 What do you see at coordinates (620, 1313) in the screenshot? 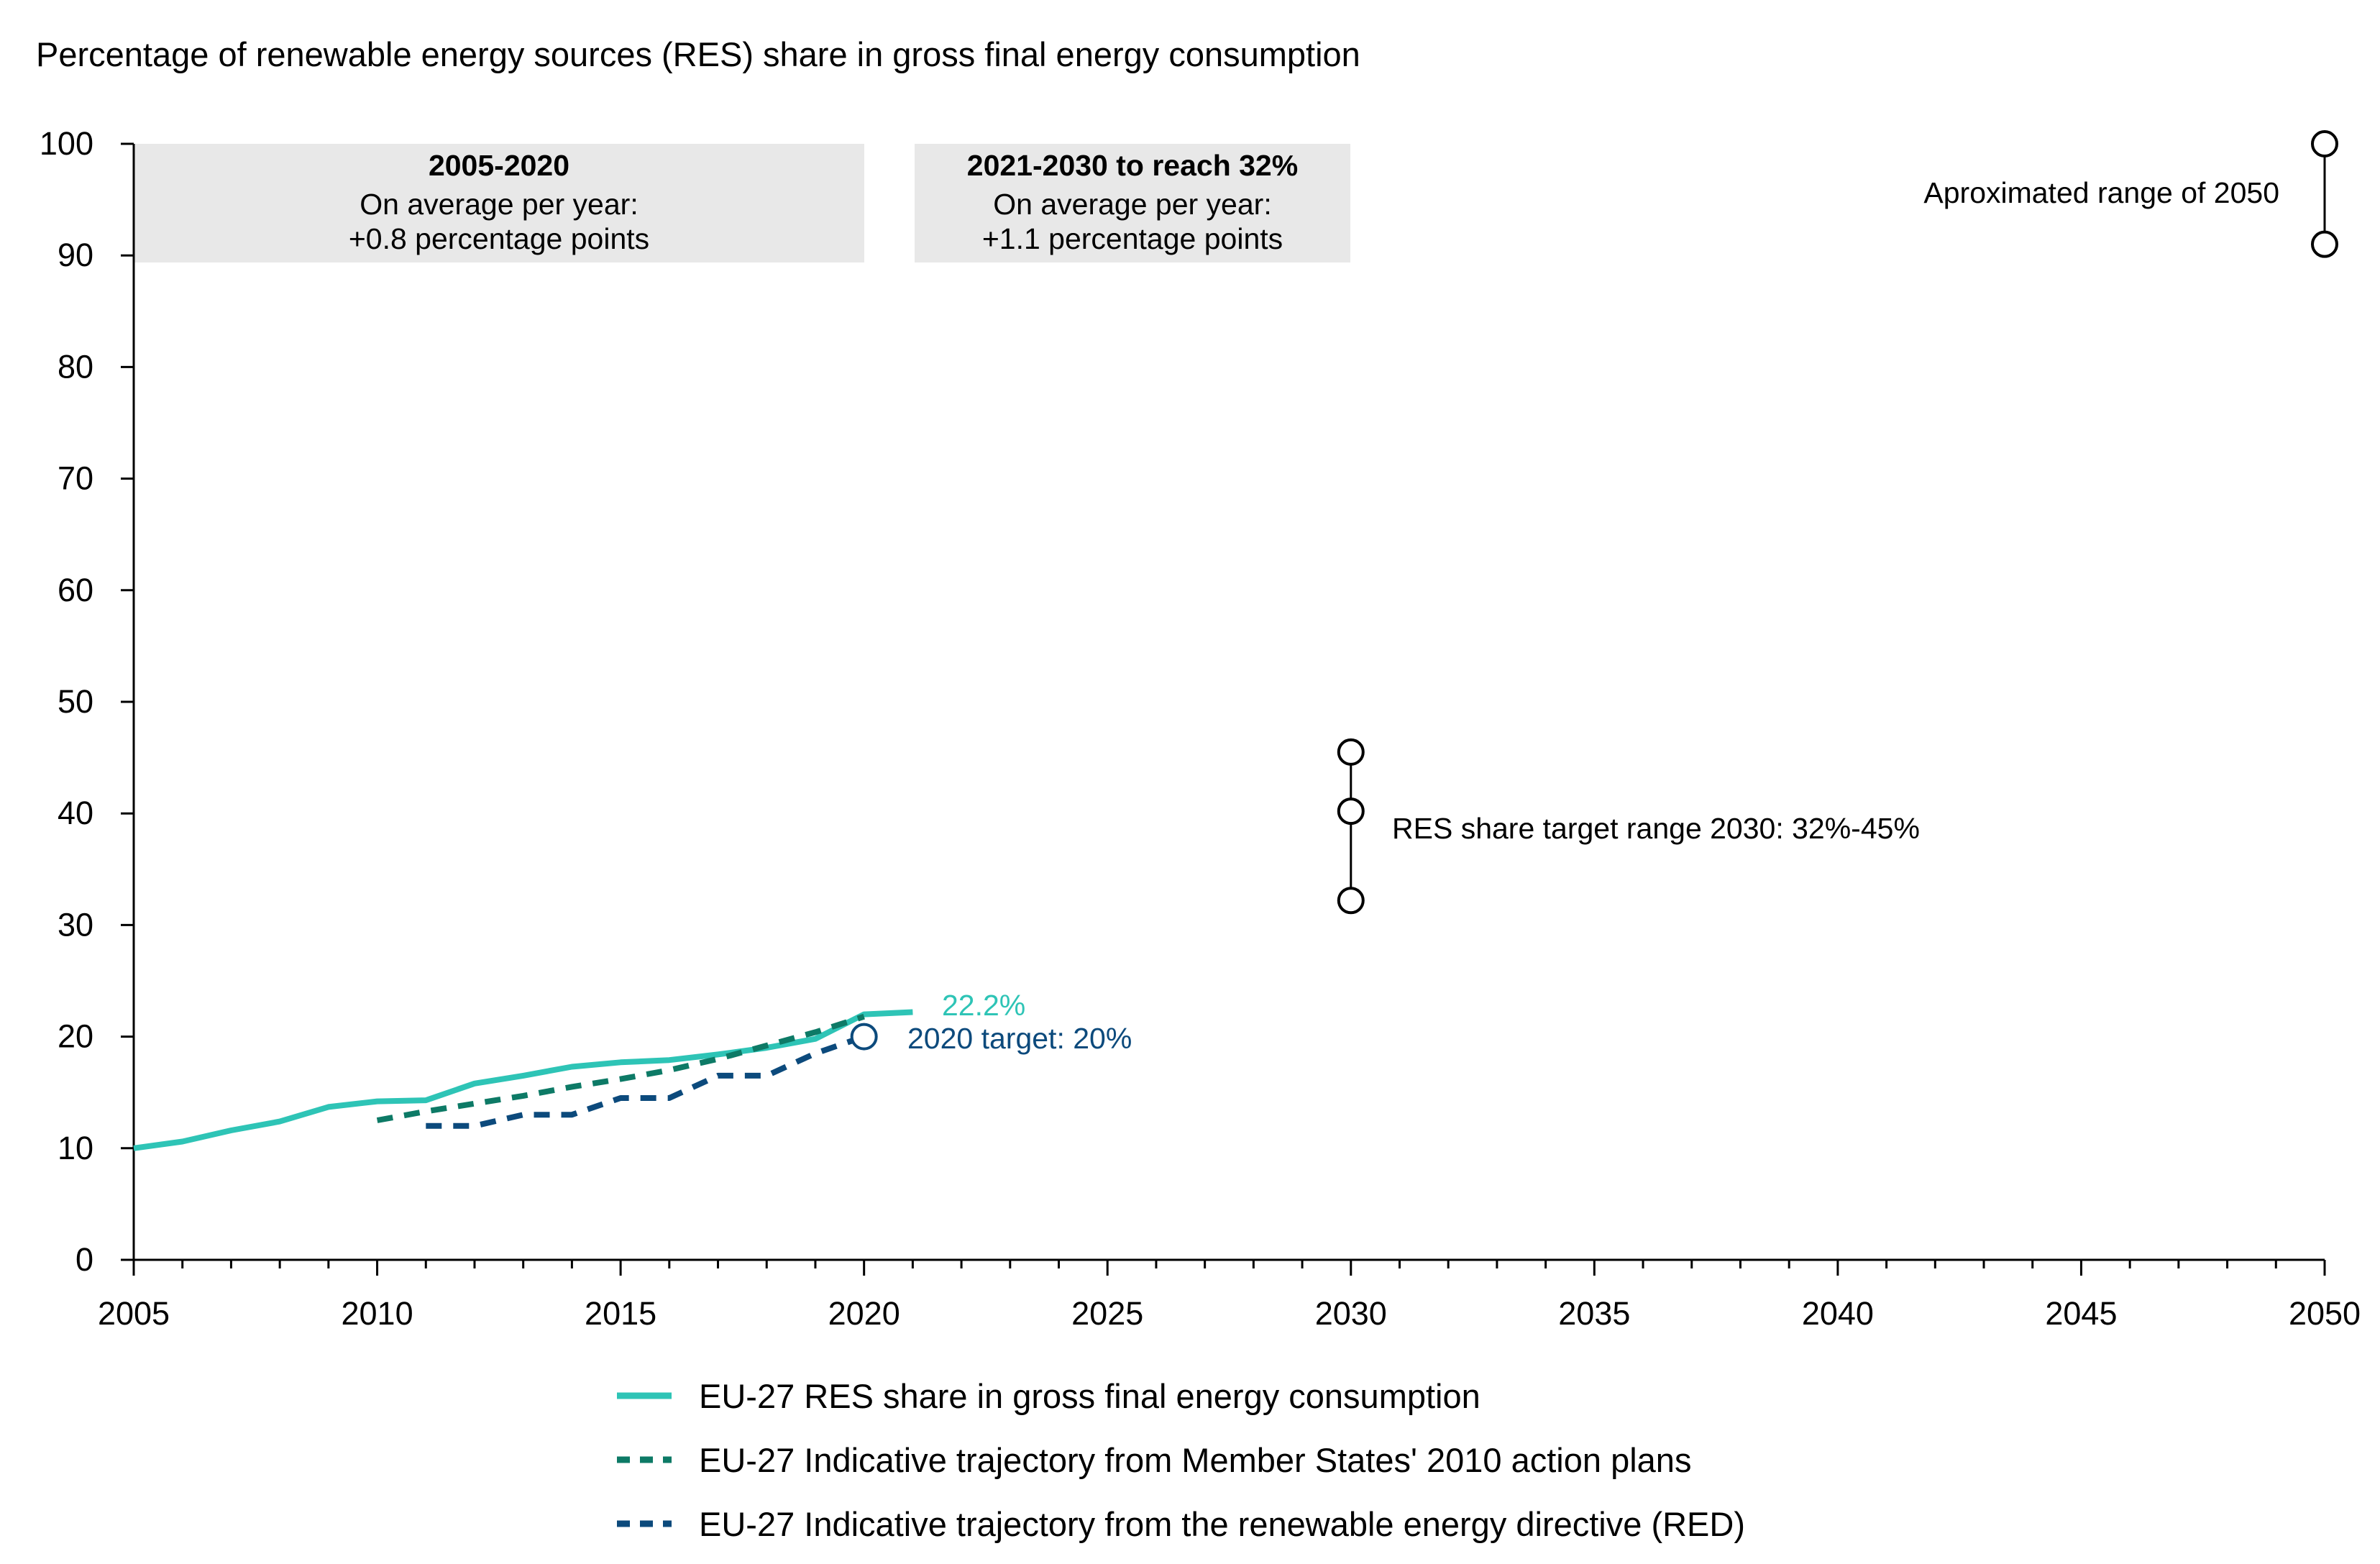
I see `x-tick-label: 2015` at bounding box center [620, 1313].